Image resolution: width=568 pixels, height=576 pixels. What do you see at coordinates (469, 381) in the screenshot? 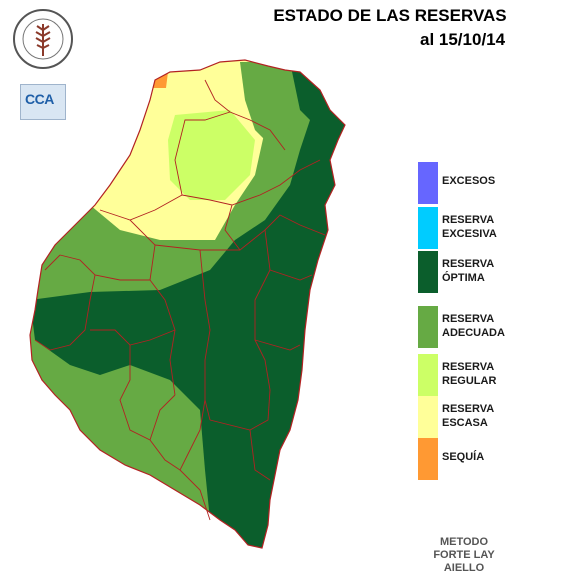
I see `legend-label-line2: REGULAR` at bounding box center [469, 381].